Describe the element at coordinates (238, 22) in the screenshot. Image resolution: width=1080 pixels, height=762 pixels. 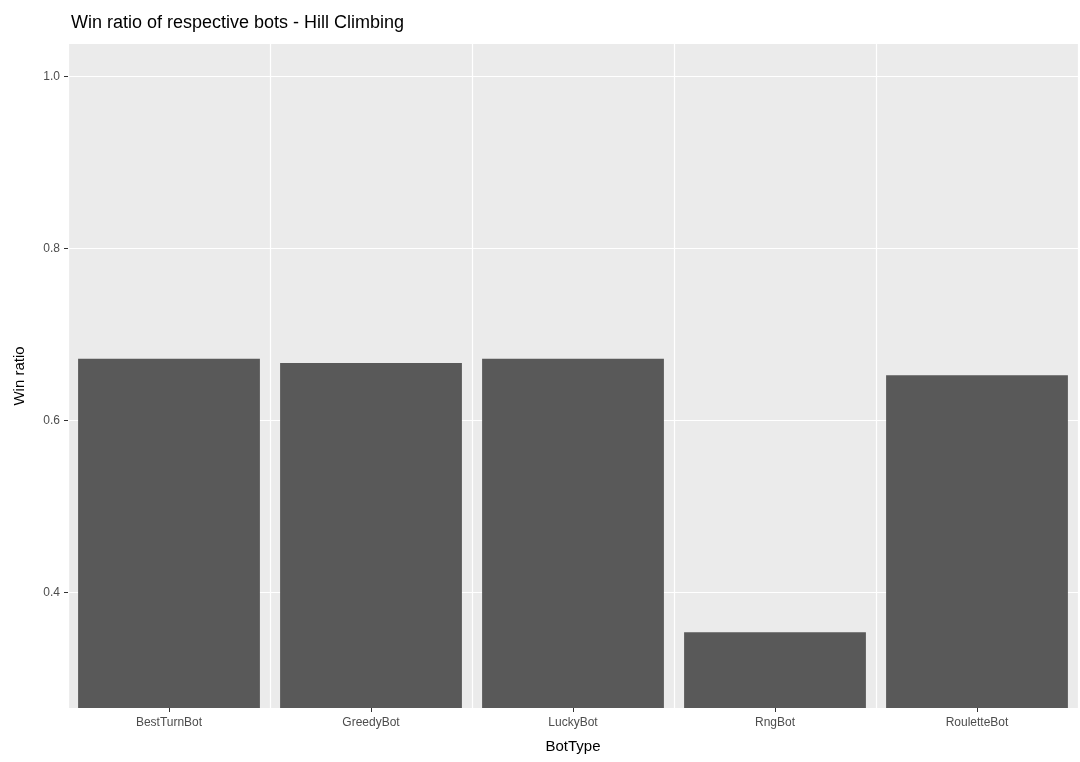
I see `chart-title: Win ratio of respective bots - Hill Climbing` at that location.